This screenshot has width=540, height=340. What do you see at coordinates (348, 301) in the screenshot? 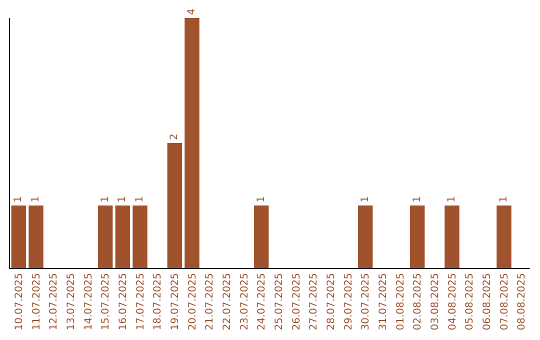
I see `x-tick-label: 29.07.2025` at bounding box center [348, 301].